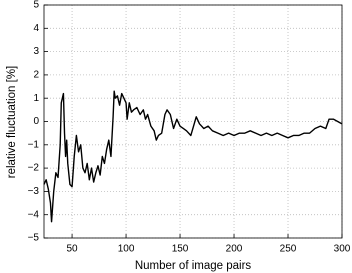  Describe the element at coordinates (73, 249) in the screenshot. I see `x-tick-label: 50` at that location.